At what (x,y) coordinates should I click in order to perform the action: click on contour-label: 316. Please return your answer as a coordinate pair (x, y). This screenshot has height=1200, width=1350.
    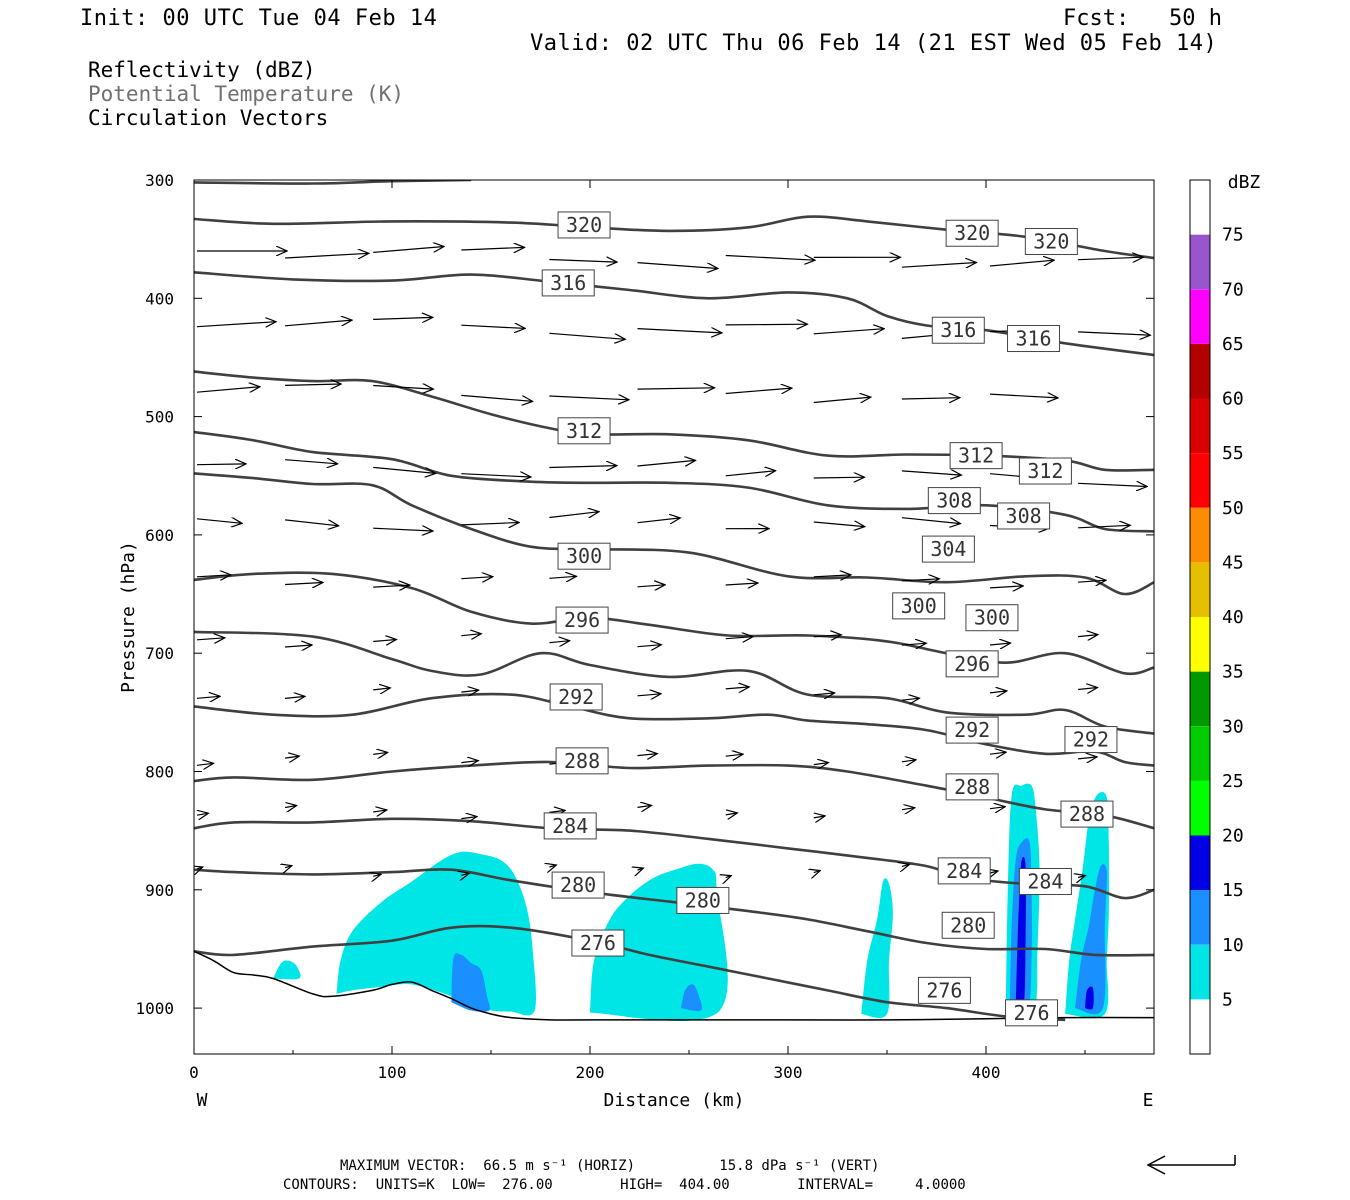
    Looking at the image, I should click on (1033, 339).